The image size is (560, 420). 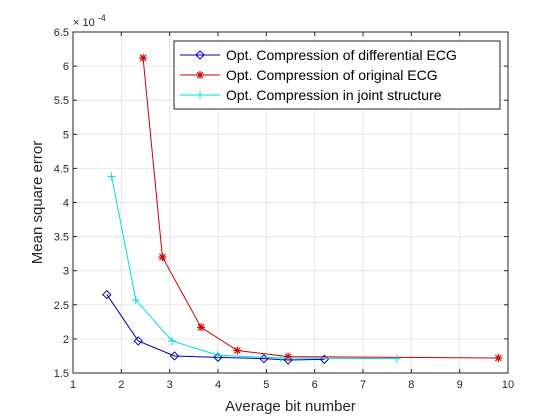 I want to click on y-tick-label: 4.5, so click(x=61, y=169).